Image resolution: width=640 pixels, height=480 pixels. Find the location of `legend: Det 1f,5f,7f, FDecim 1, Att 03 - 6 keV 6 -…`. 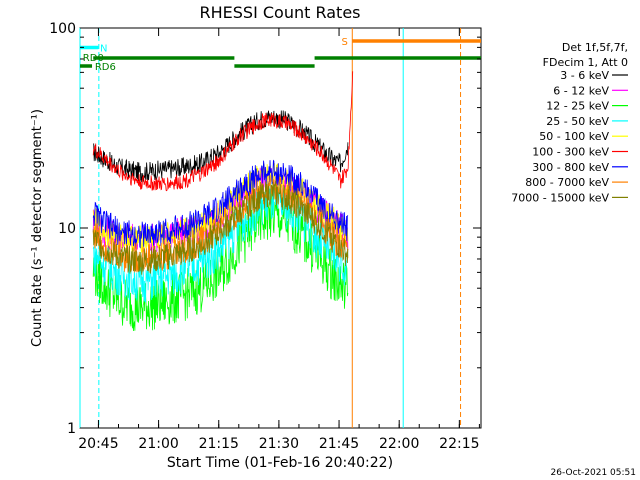

legend: Det 1f,5f,7f, FDecim 1, Att 03 - 6 keV 6 -… is located at coordinates (569, 122).